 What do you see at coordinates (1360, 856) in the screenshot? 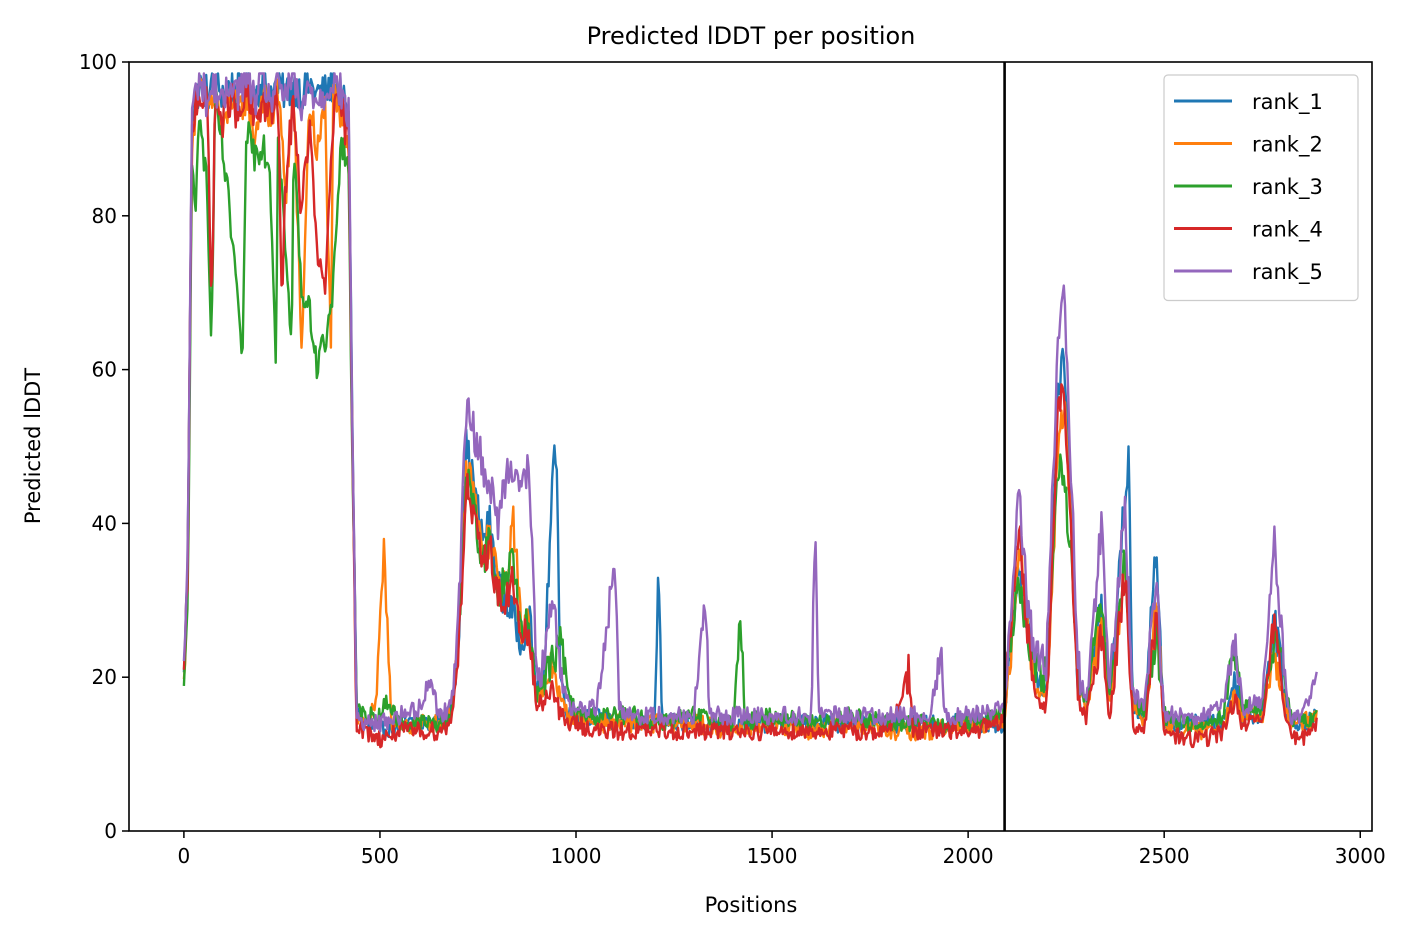
I see `x-tick-label: 3000` at bounding box center [1360, 856].